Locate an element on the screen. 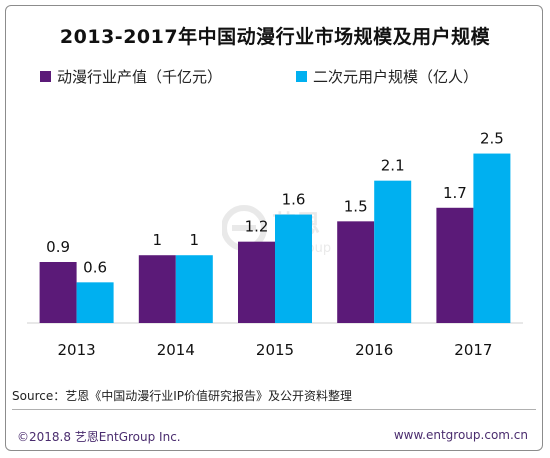 This screenshot has width=550, height=458. x-tick-label-2016: 2016 is located at coordinates (374, 350).